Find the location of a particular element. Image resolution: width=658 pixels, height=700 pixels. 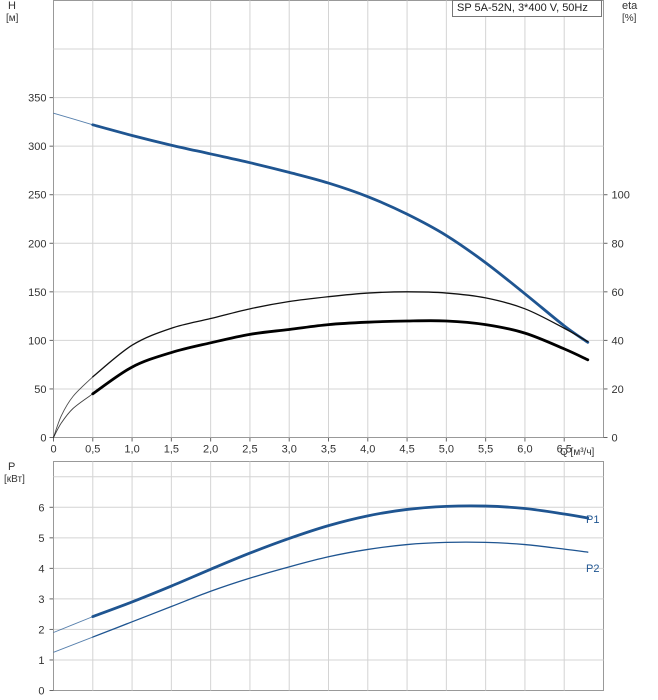

power-y-tick-label: 0 is located at coordinates (41, 692).